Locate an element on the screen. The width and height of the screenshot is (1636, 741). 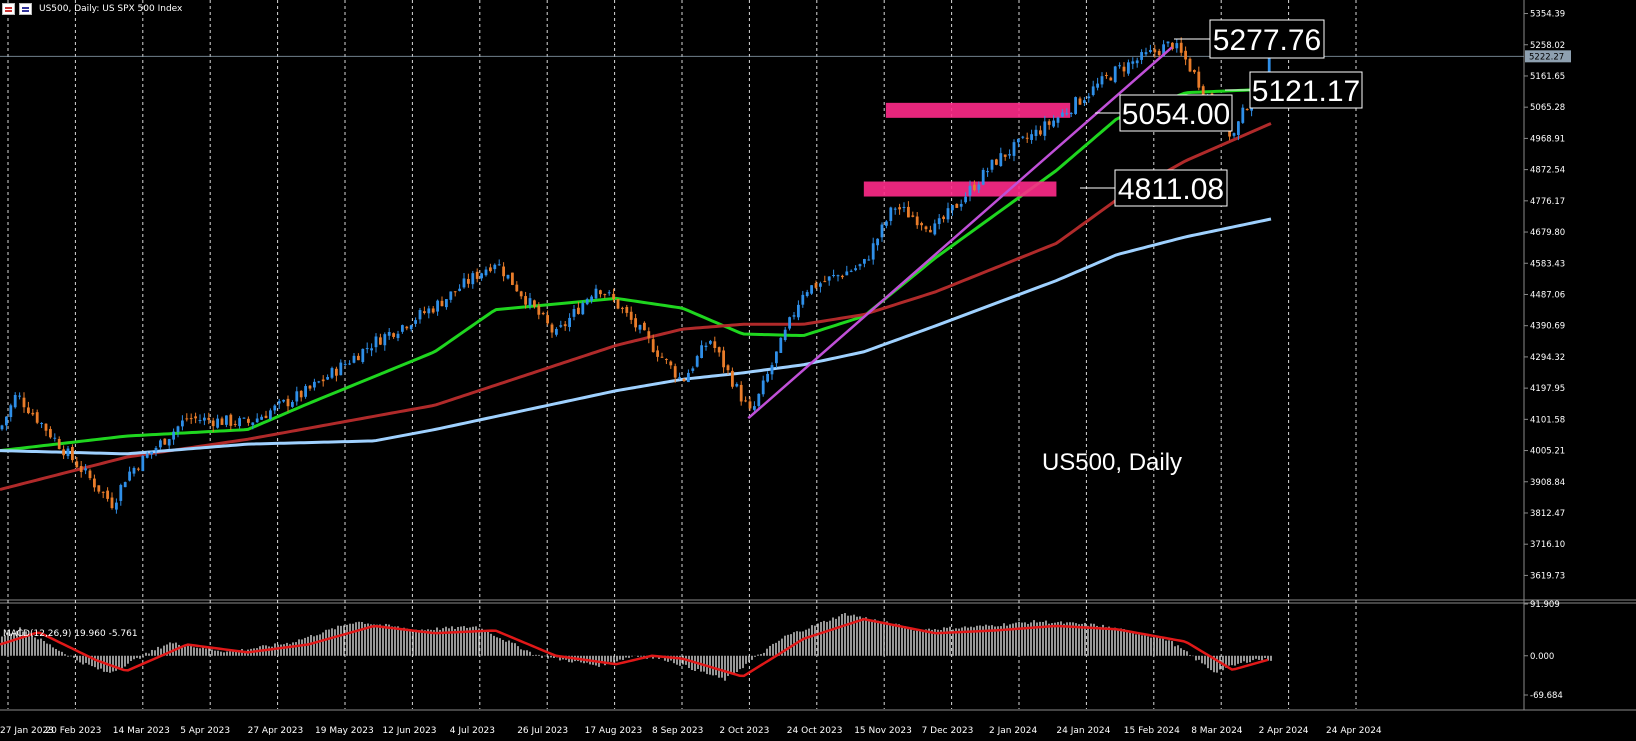
price-tick-label: 4872.54 is located at coordinates (1547, 171).